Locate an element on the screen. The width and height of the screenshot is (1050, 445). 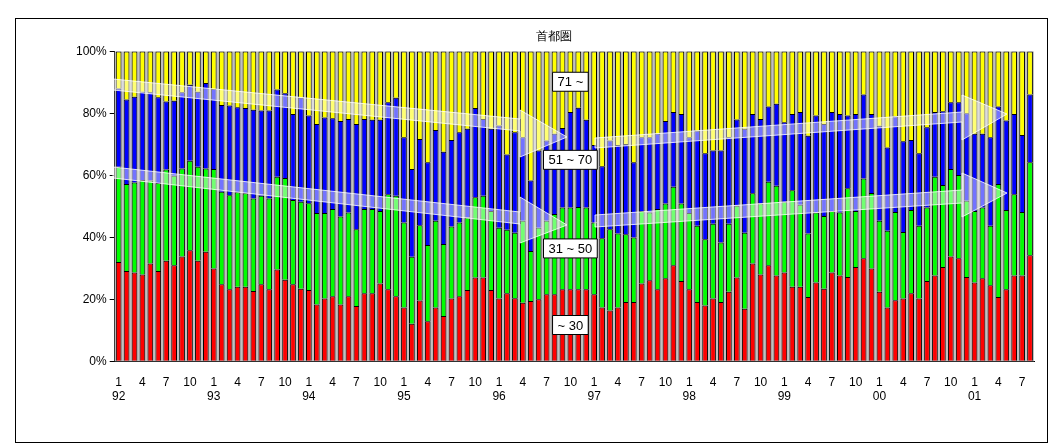
x-tick-label: 1 94 is located at coordinates (309, 389).